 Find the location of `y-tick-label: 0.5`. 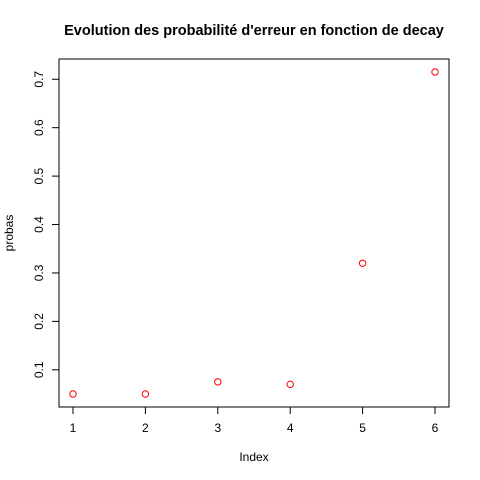

y-tick-label: 0.5 is located at coordinates (39, 175).